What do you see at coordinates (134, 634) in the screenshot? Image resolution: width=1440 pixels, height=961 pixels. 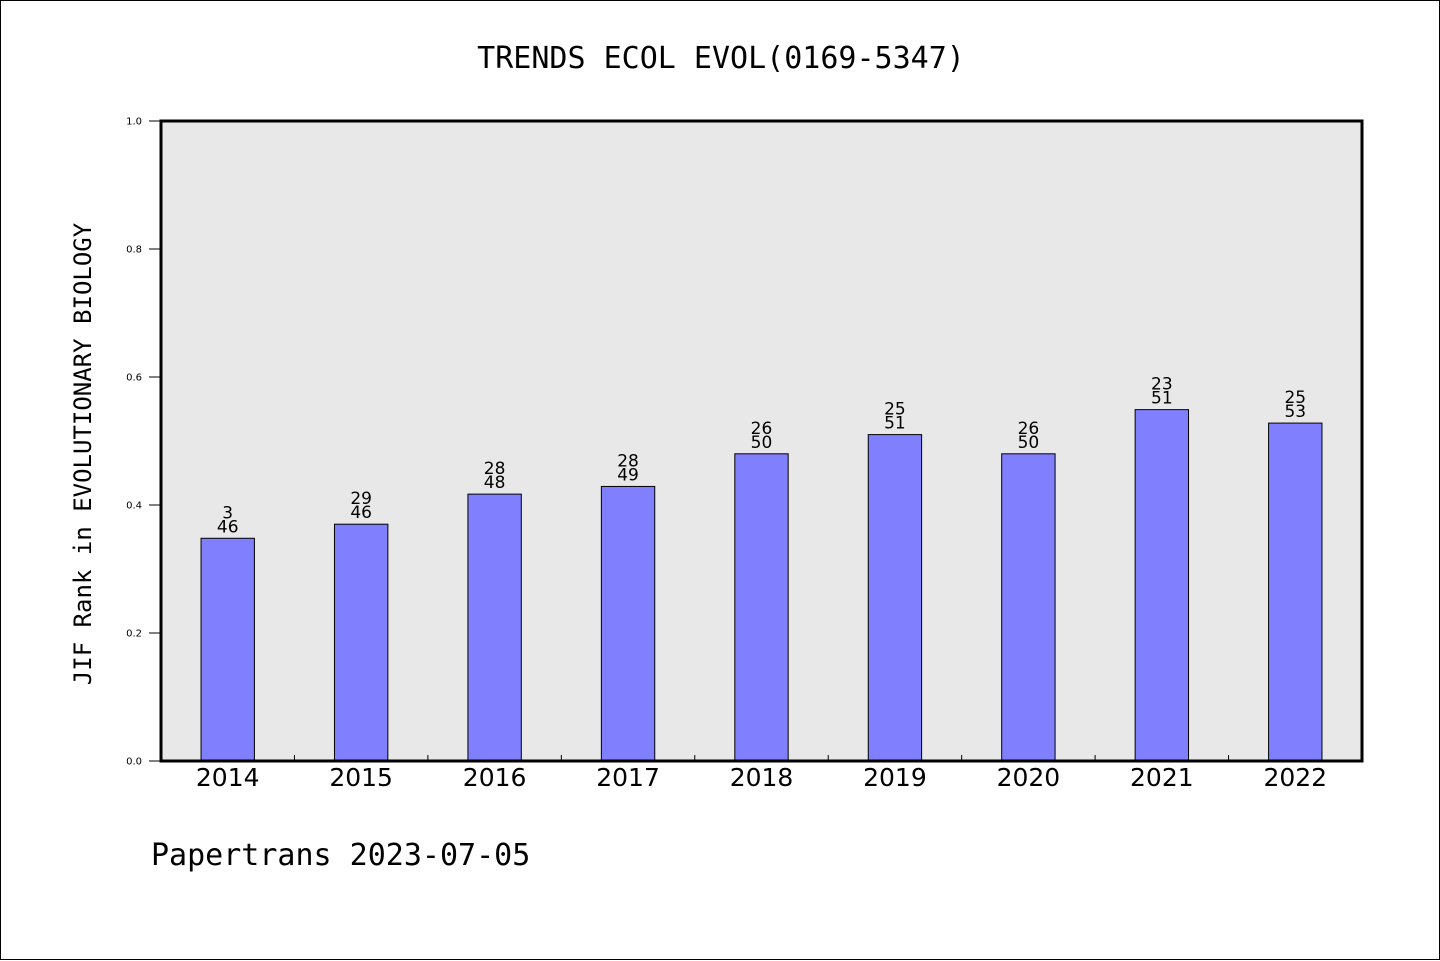 I see `y-tick-label: 0.2` at bounding box center [134, 634].